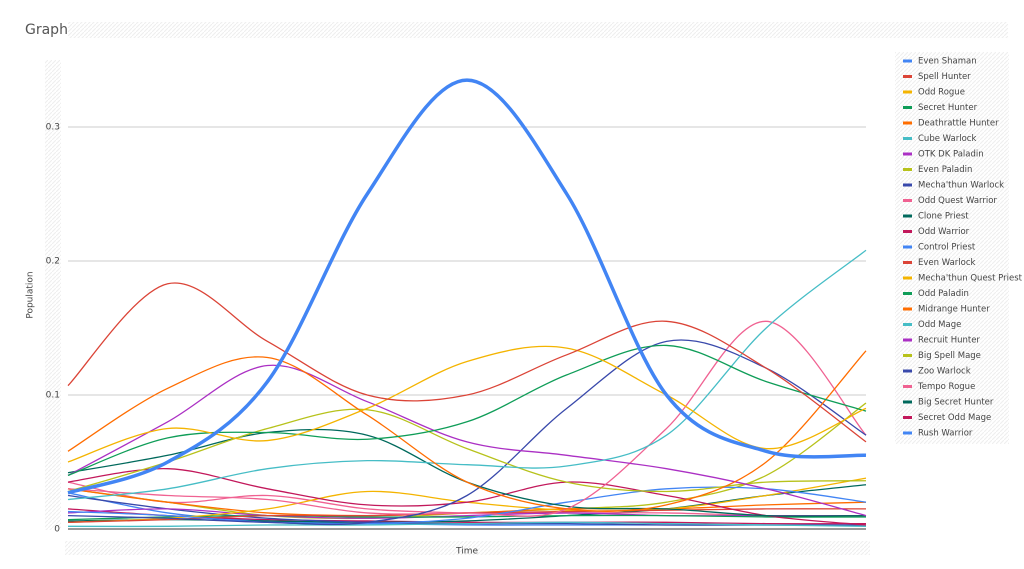 This screenshot has width=1024, height=569. I want to click on legend-label: Cube Warlock, so click(947, 139).